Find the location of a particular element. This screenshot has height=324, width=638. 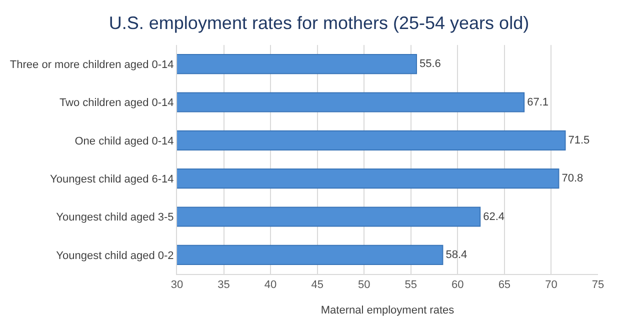

chart-title: U.S. employment rates for mothers (25-54 years old) is located at coordinates (319, 22).